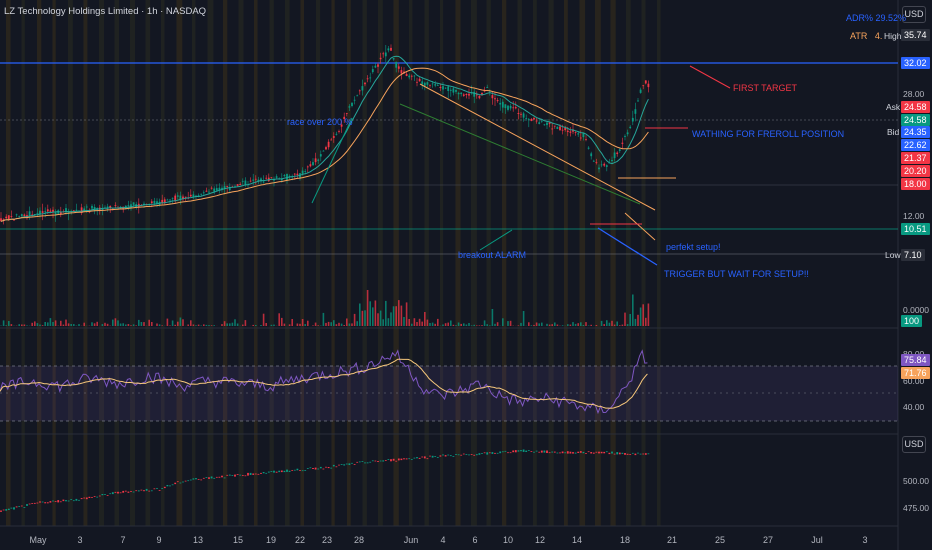  I want to click on rsi-tick-40: 40.00, so click(914, 407).